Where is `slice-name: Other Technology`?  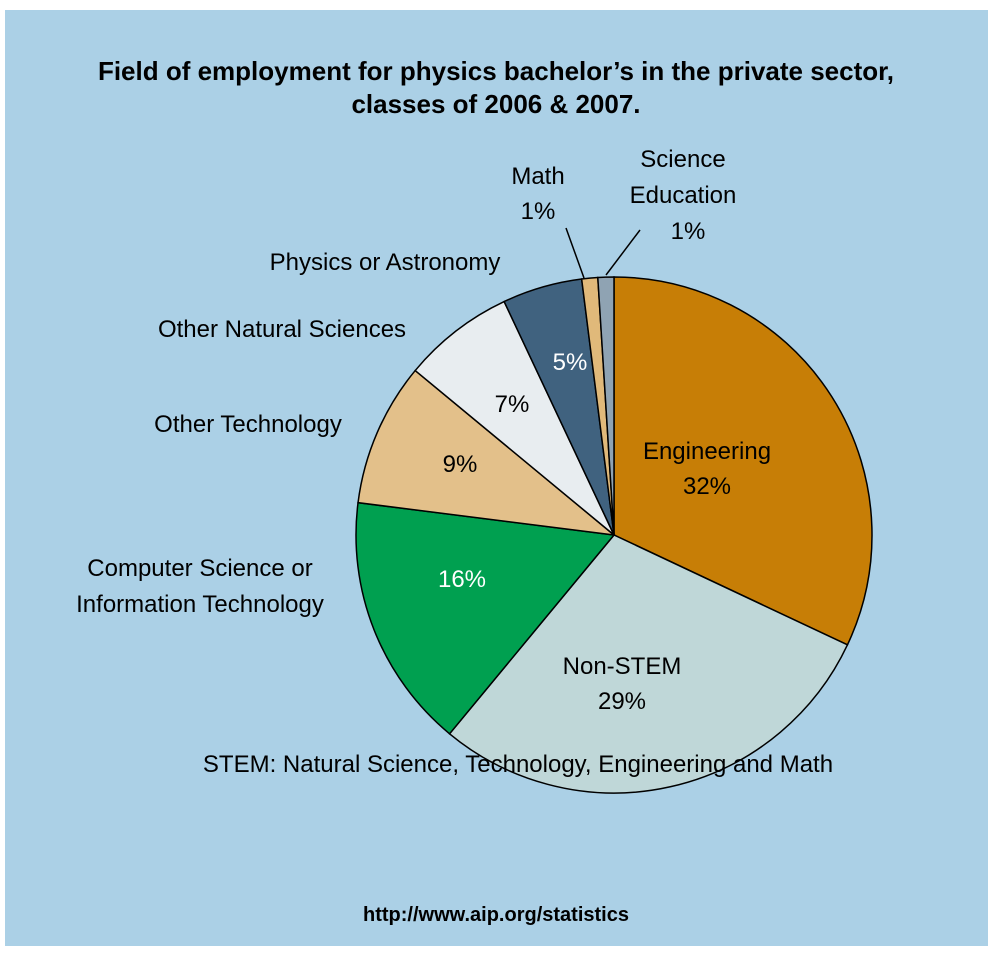
slice-name: Other Technology is located at coordinates (248, 424).